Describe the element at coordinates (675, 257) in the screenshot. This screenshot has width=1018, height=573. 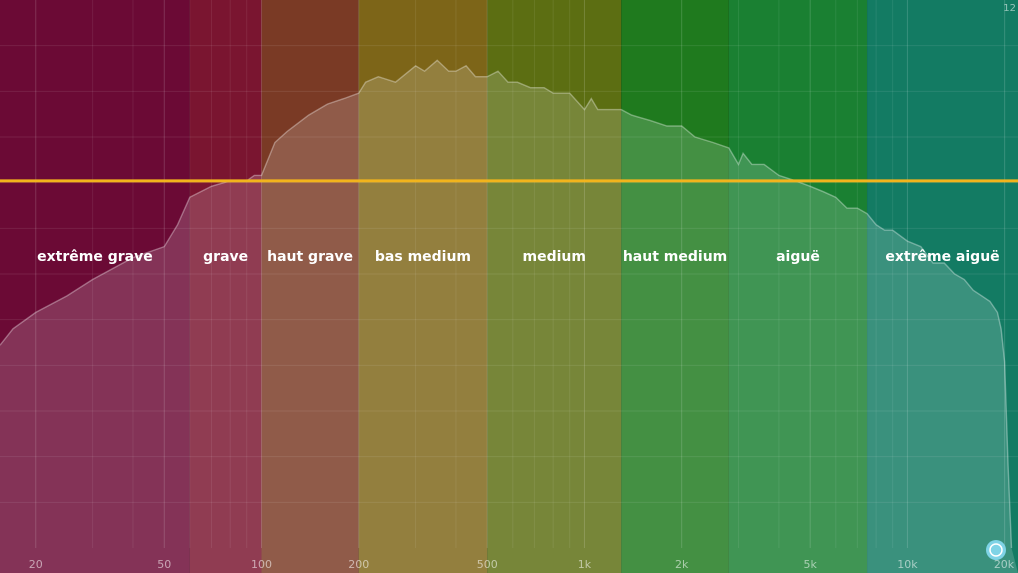
I see `band-label-5: haut medium` at that location.